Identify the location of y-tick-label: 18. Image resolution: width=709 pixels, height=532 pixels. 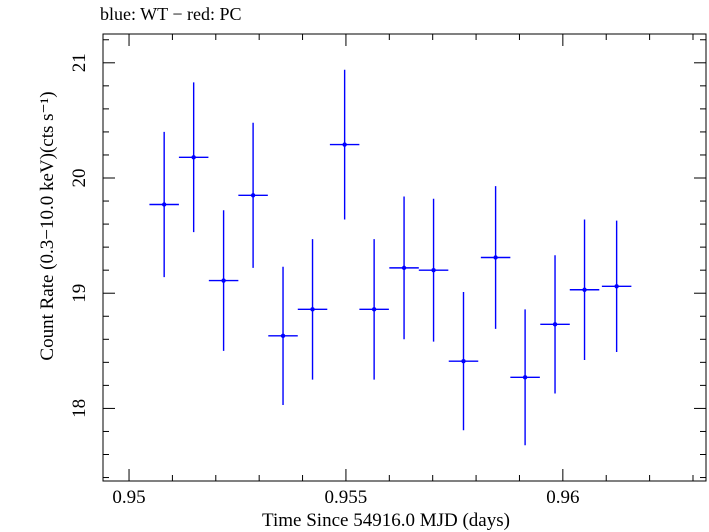
(79, 408).